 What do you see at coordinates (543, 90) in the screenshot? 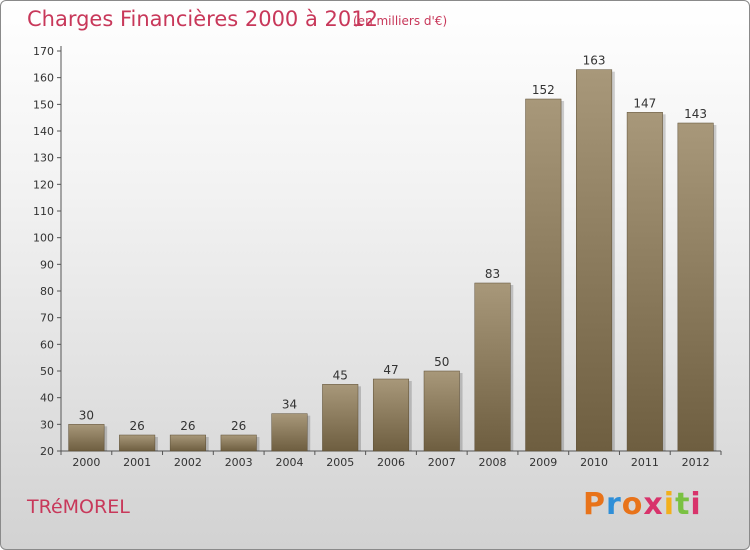
I see `bar-value-label: 152` at bounding box center [543, 90].